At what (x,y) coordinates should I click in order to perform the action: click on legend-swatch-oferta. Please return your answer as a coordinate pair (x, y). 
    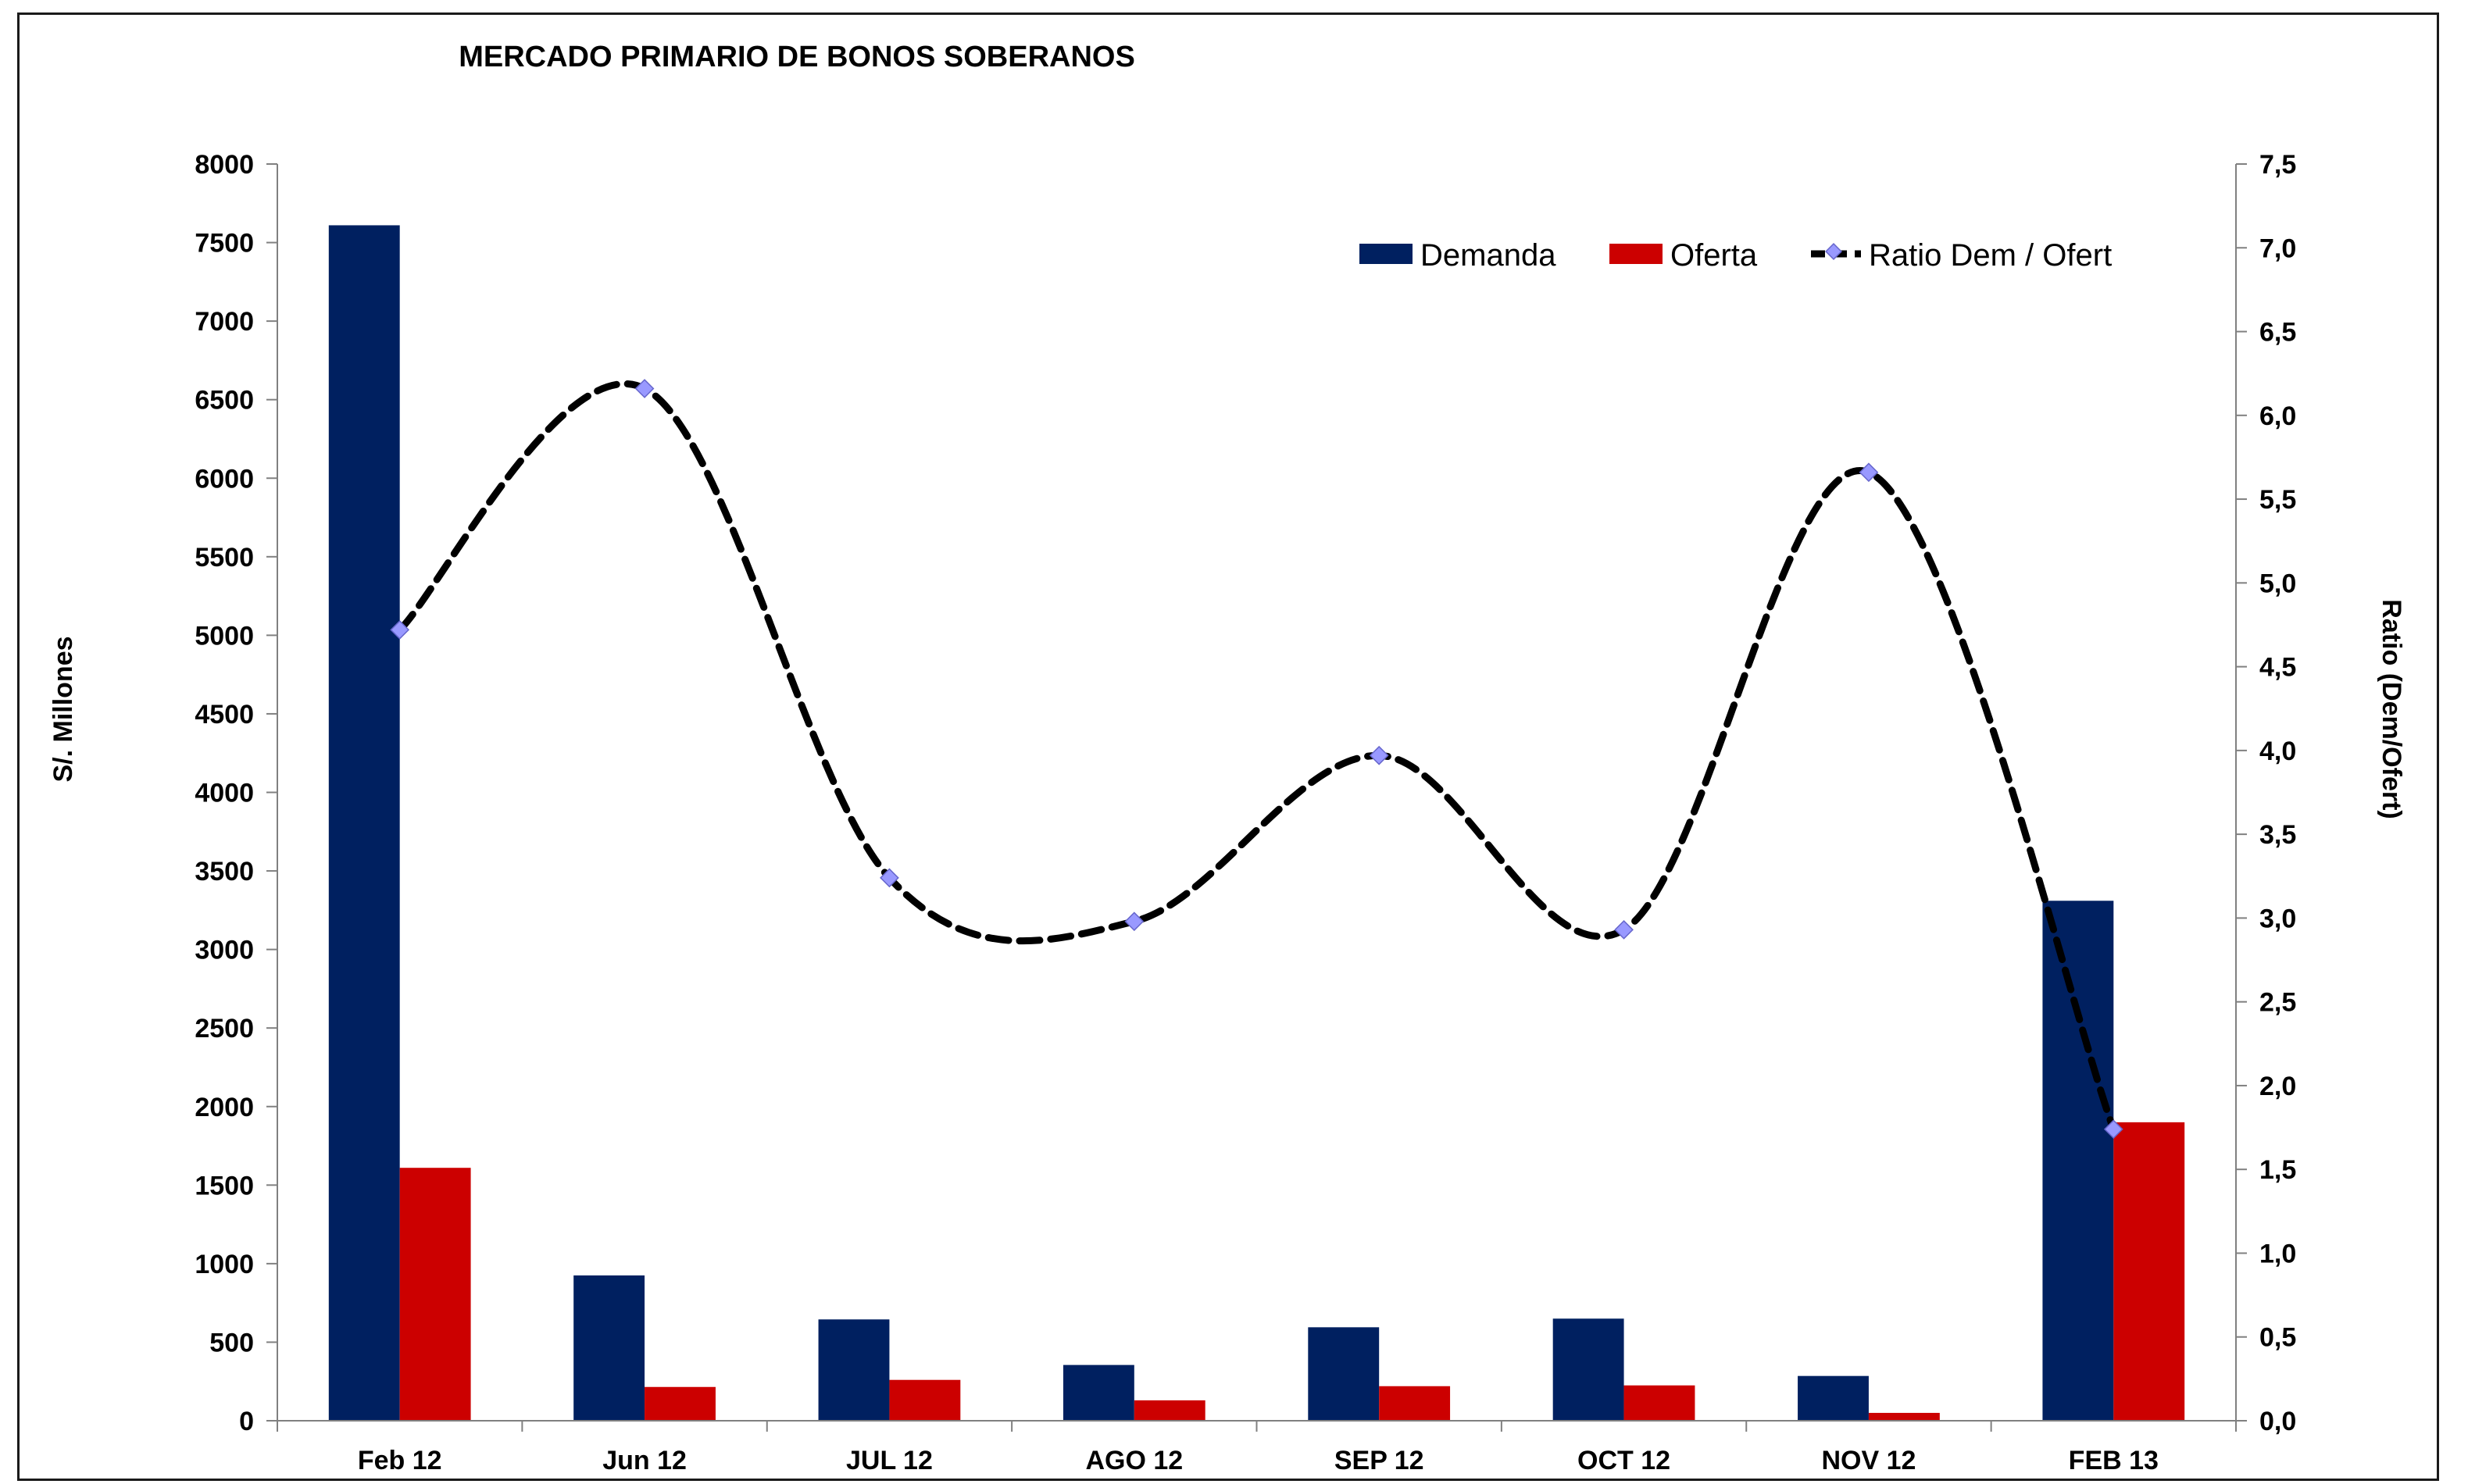
    Looking at the image, I should click on (1636, 254).